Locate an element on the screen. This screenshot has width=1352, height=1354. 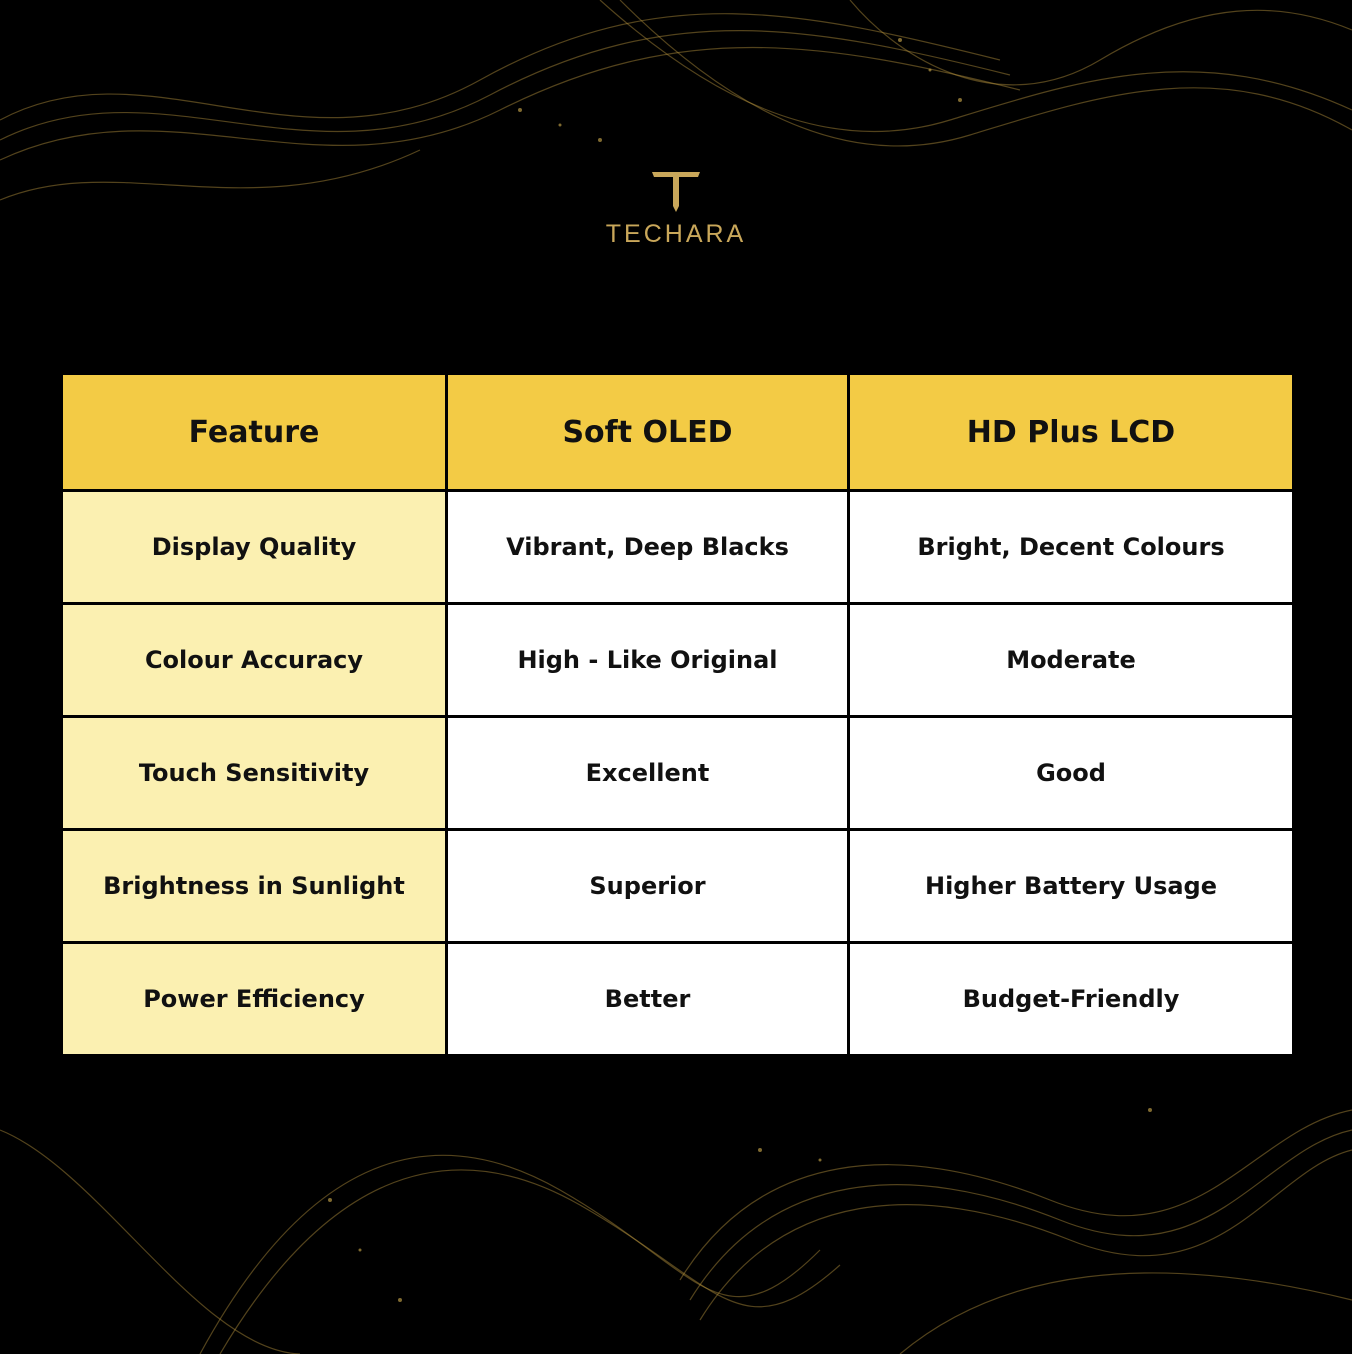
soft-oled-cell: Superior is located at coordinates (647, 886).